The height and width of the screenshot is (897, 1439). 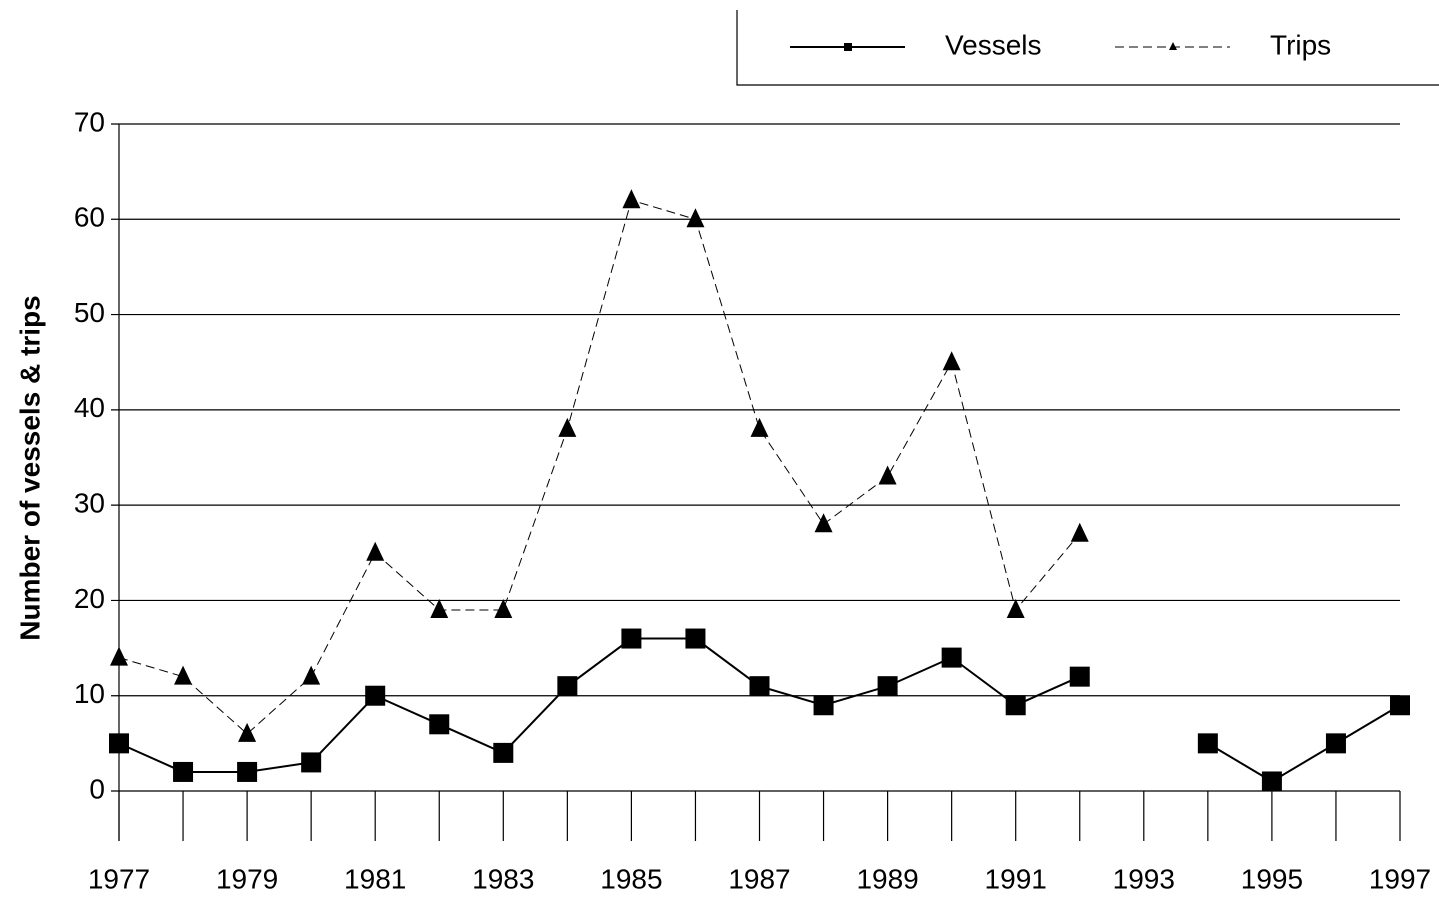 What do you see at coordinates (759, 878) in the screenshot?
I see `x-tick-label: 1987` at bounding box center [759, 878].